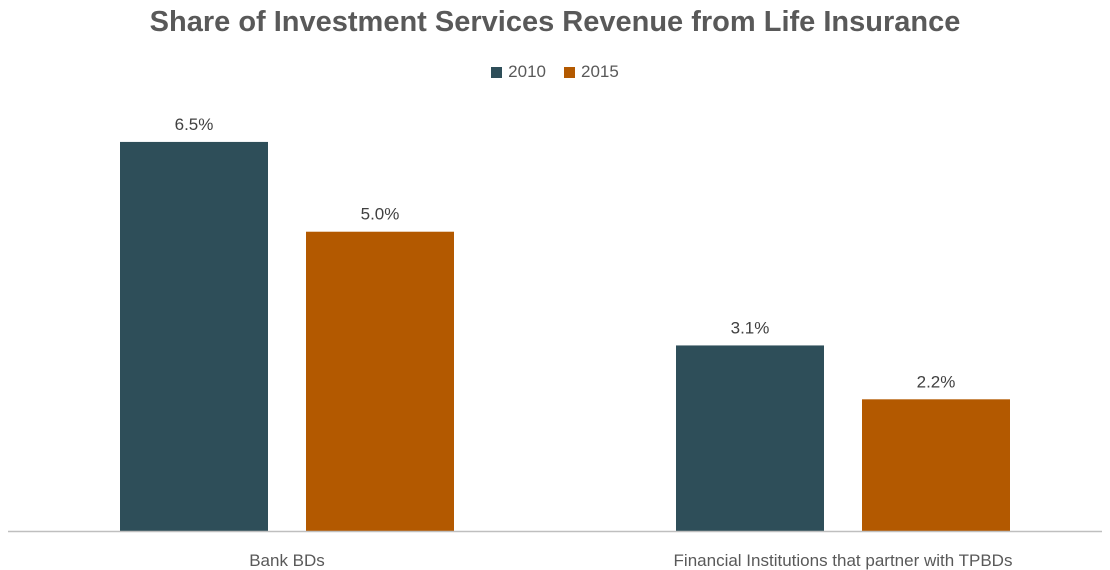 The image size is (1110, 570). I want to click on legend-item-2015: 2015, so click(591, 72).